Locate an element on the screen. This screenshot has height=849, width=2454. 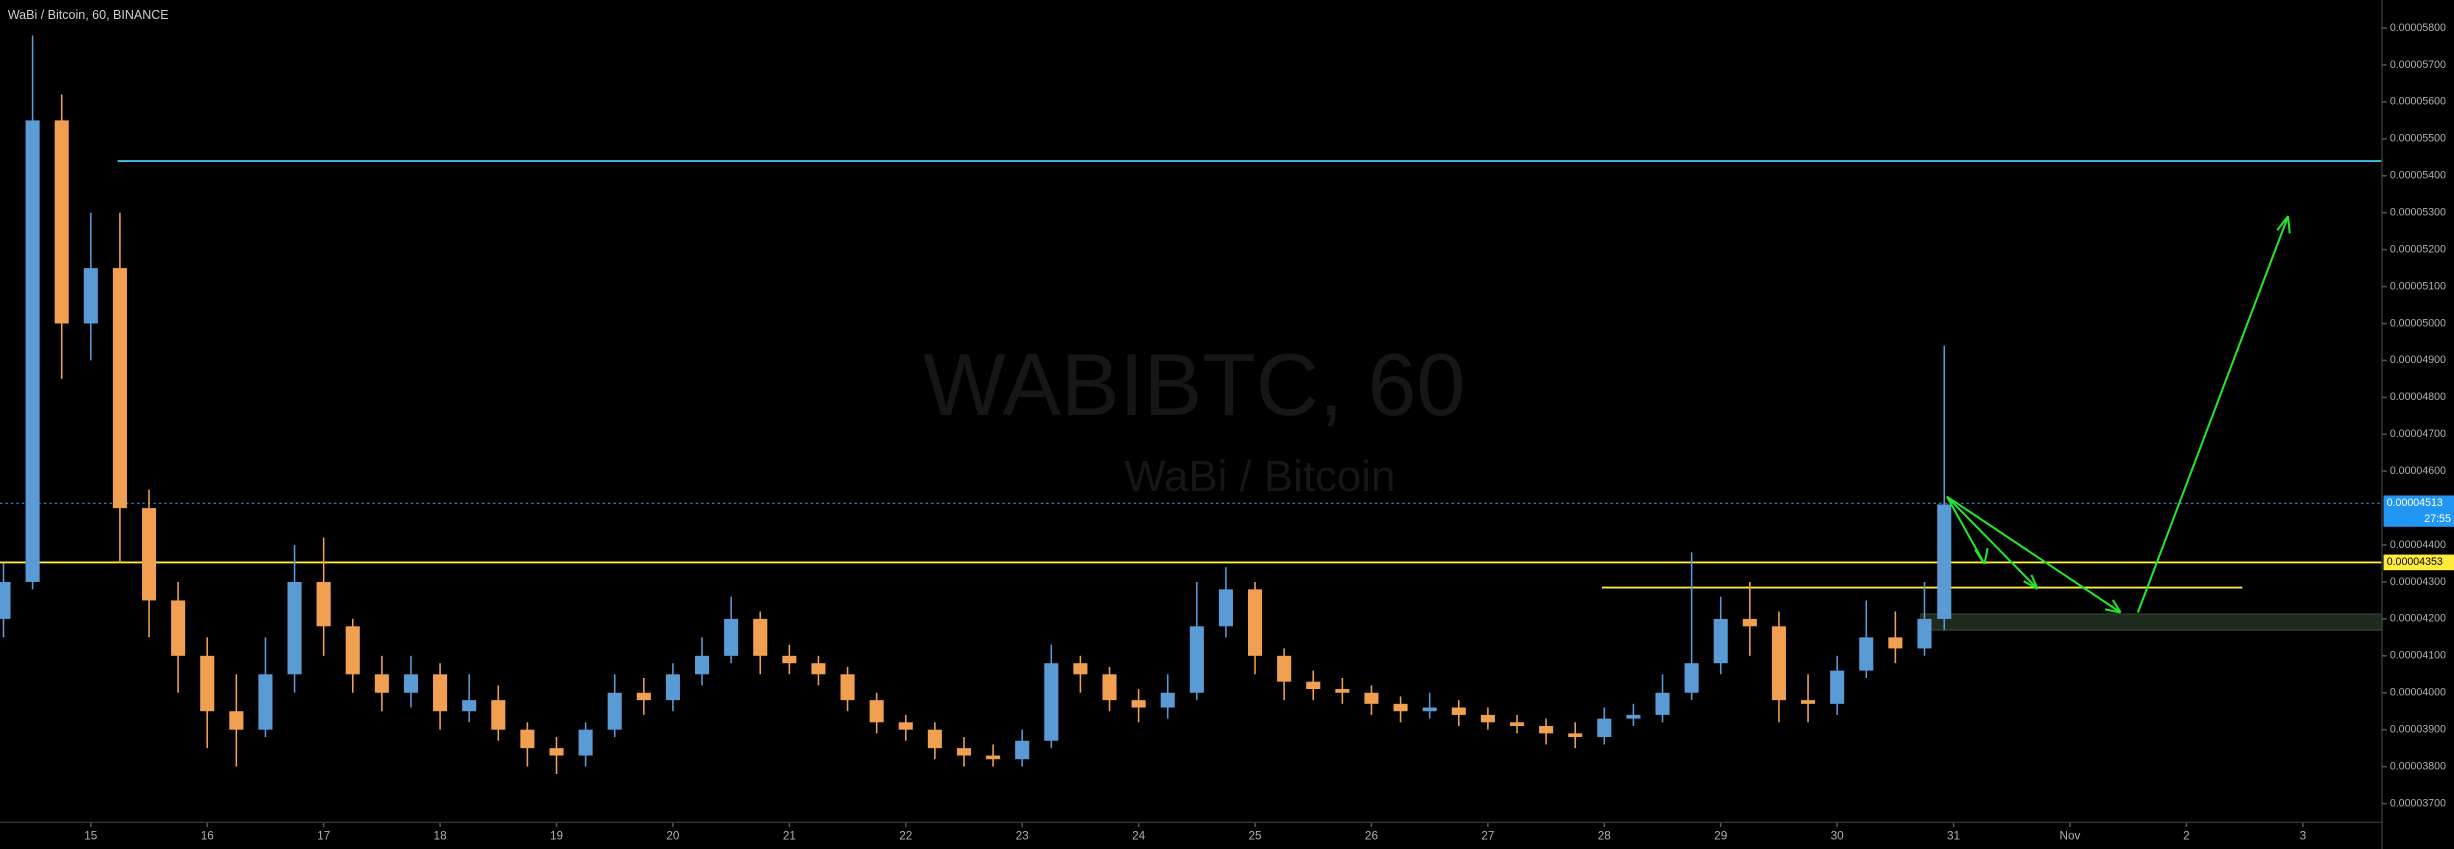
y-tick-label: 0.00003800 is located at coordinates (2418, 766).